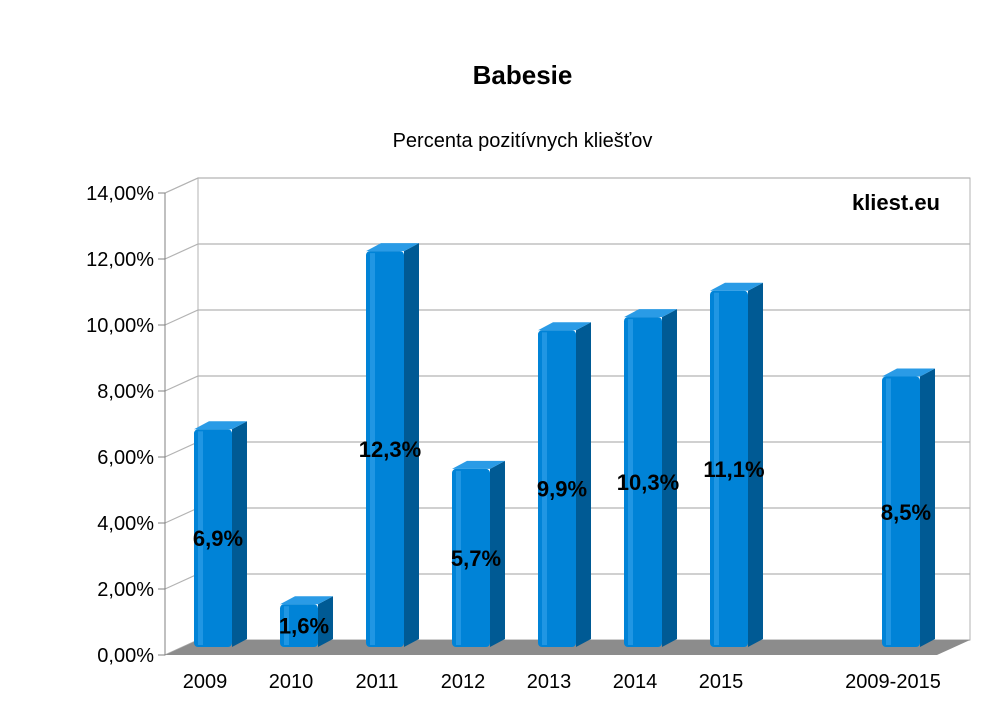 This screenshot has width=1000, height=707. What do you see at coordinates (205, 682) in the screenshot?
I see `x-tick-label: 2009` at bounding box center [205, 682].